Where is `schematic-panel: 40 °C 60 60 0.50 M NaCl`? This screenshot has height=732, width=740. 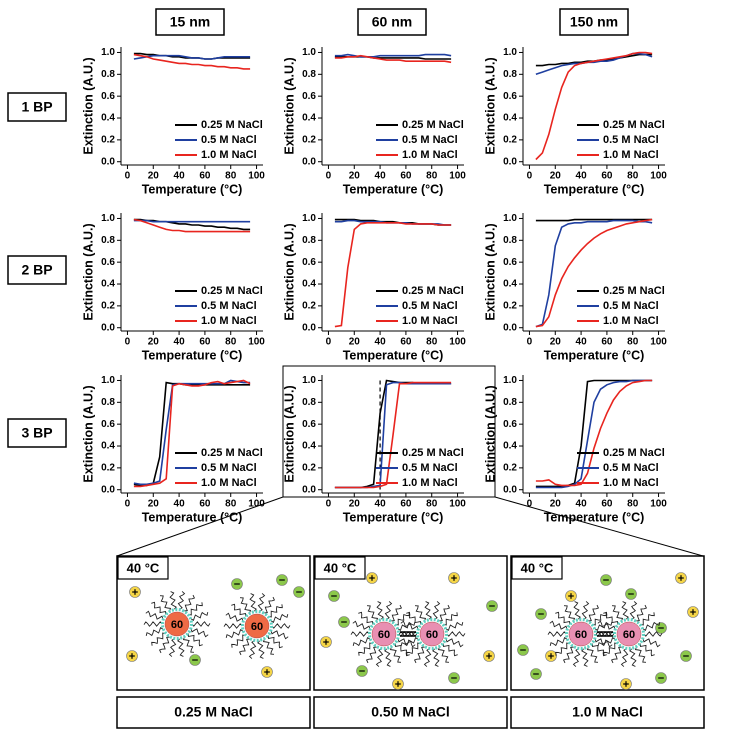
schematic-panel: 40 °C 60 60 0.50 M NaCl is located at coordinates (410, 642).